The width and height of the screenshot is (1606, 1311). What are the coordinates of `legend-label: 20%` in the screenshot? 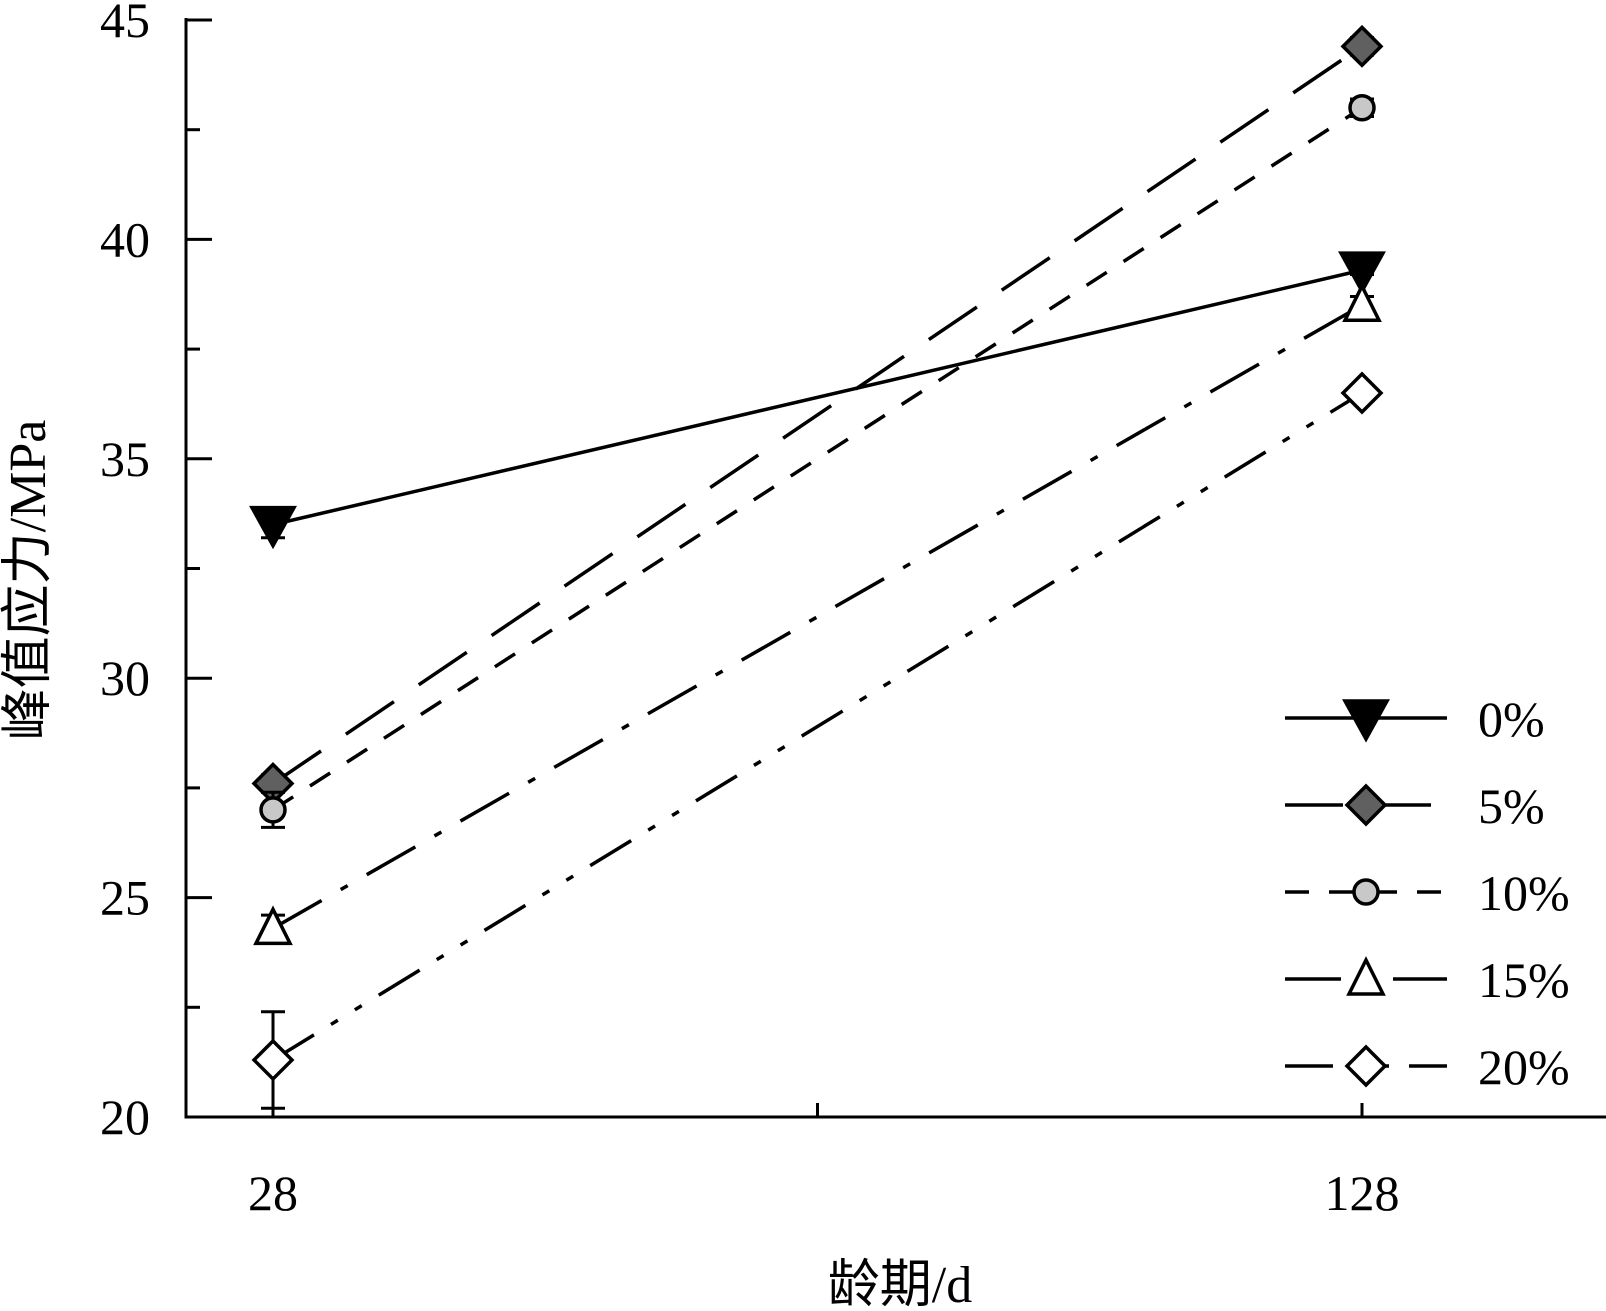 It's located at (1524, 1067).